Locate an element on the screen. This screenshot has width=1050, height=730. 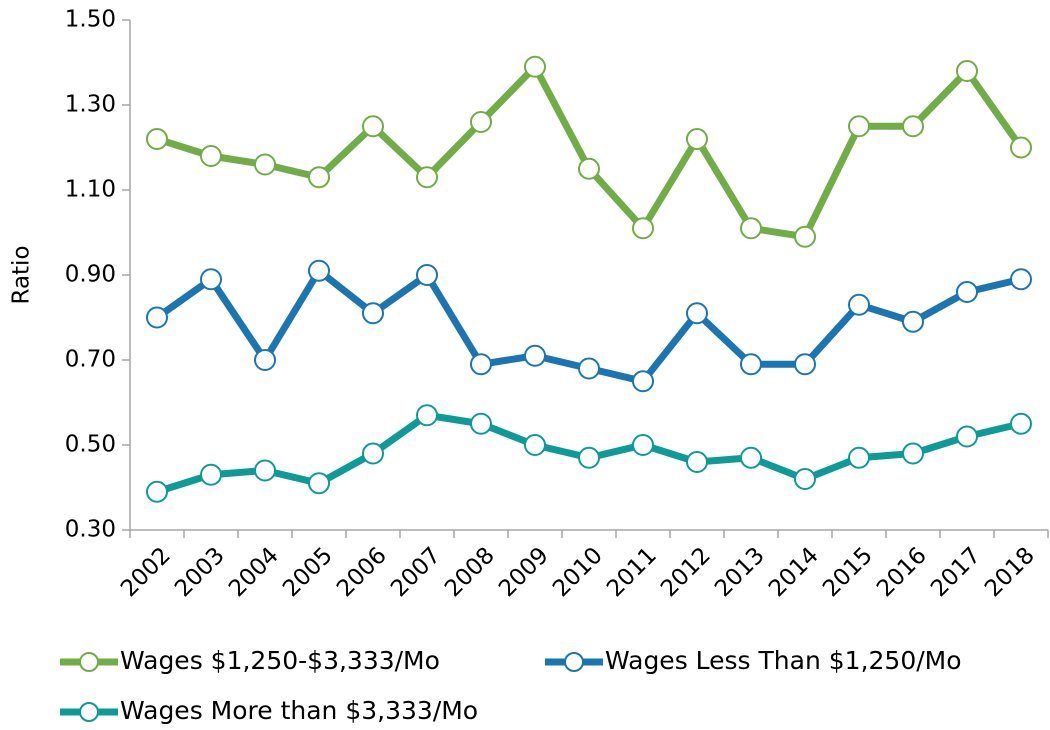
x-tick-label: 2010 is located at coordinates (578, 572).